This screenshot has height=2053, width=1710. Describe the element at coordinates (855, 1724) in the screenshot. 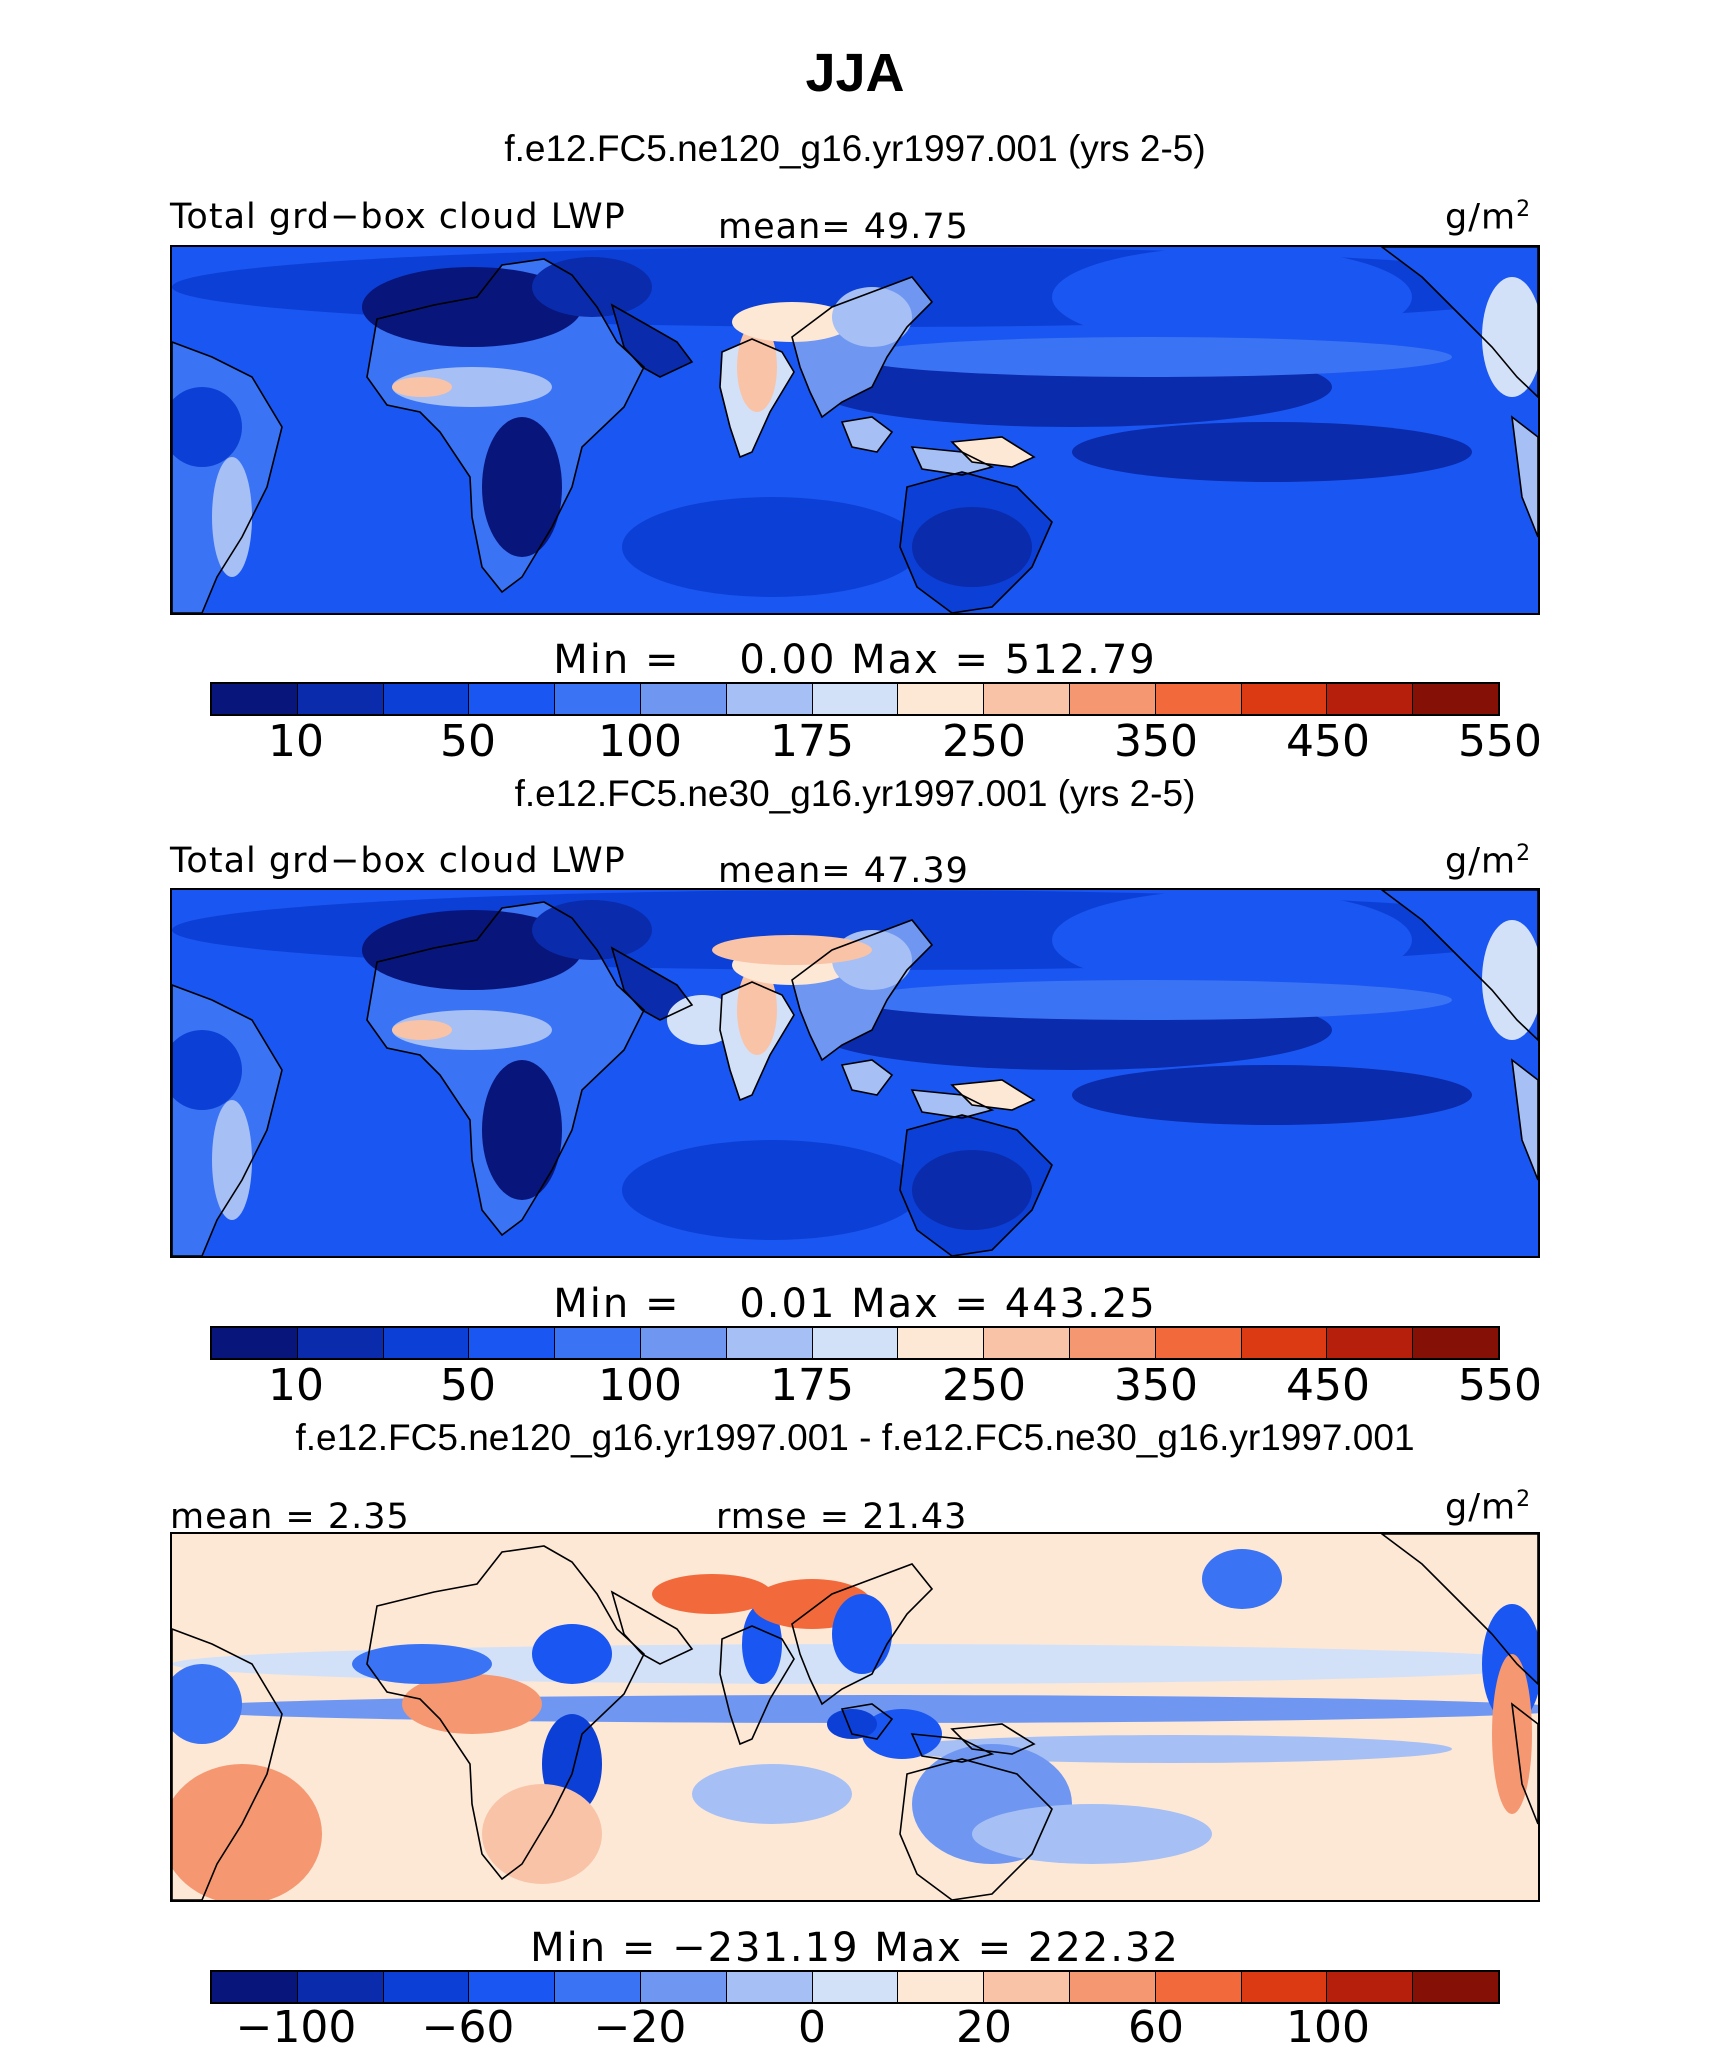

I see `panel3-field` at that location.